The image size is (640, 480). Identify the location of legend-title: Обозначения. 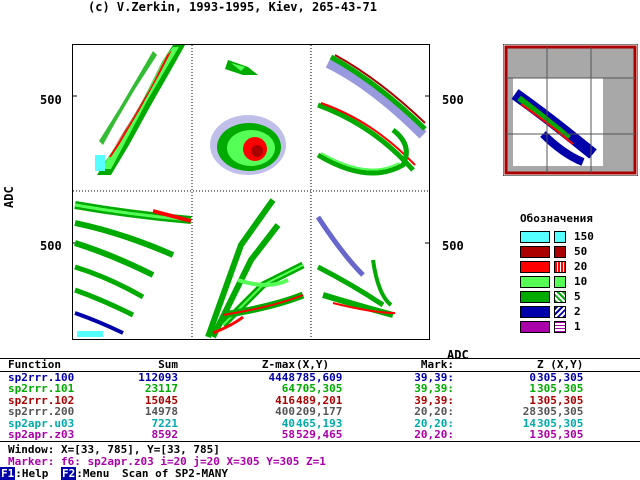
(556, 218).